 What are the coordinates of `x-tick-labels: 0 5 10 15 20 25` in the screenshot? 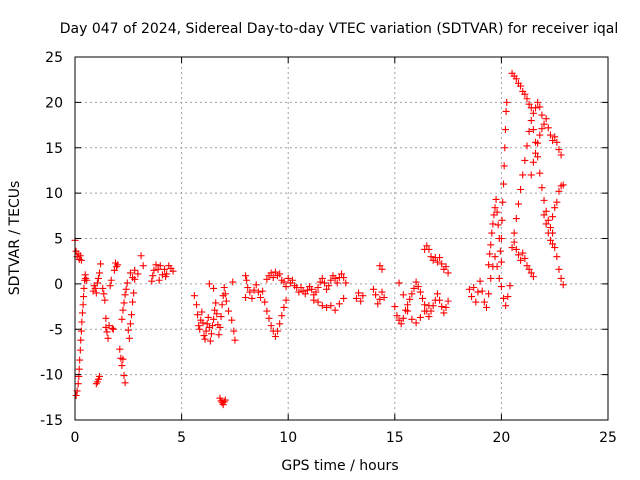 It's located at (344, 438).